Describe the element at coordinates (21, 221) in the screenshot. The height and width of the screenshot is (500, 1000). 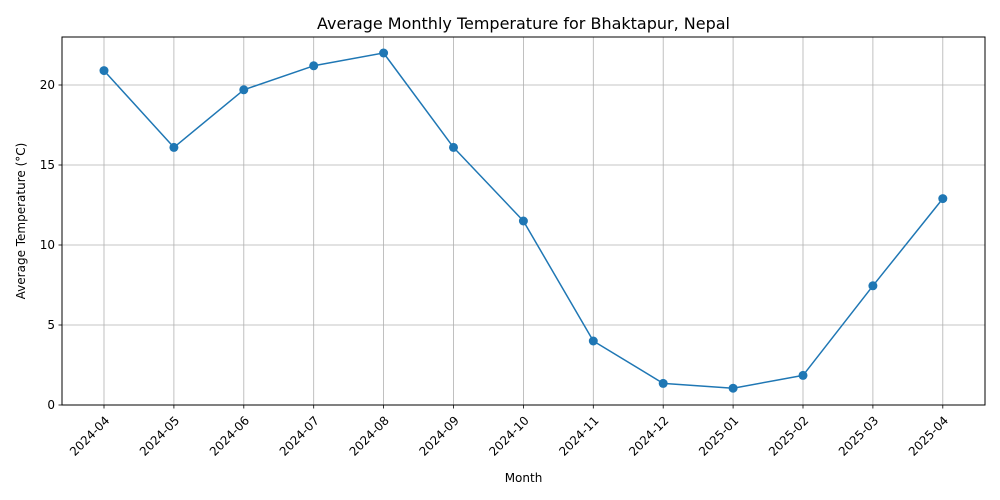
I see `y-axis-label: Average Temperature (°C)` at that location.